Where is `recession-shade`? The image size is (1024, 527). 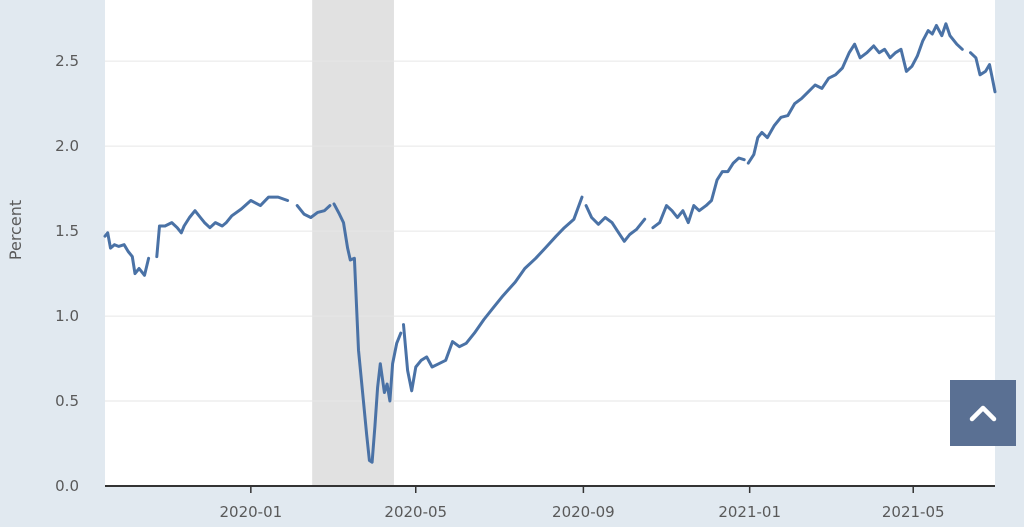
recession-shade is located at coordinates (353, 243).